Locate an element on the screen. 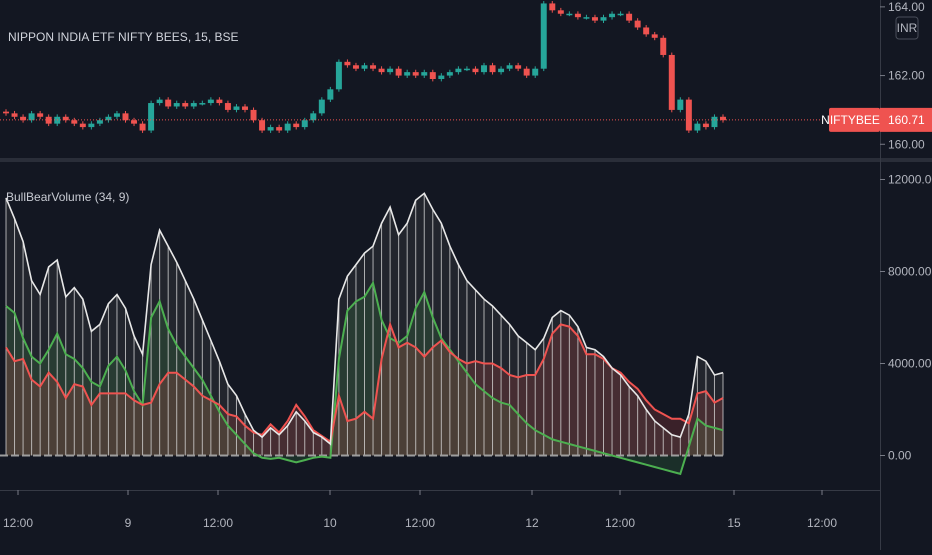  currency-label: INR is located at coordinates (907, 28).